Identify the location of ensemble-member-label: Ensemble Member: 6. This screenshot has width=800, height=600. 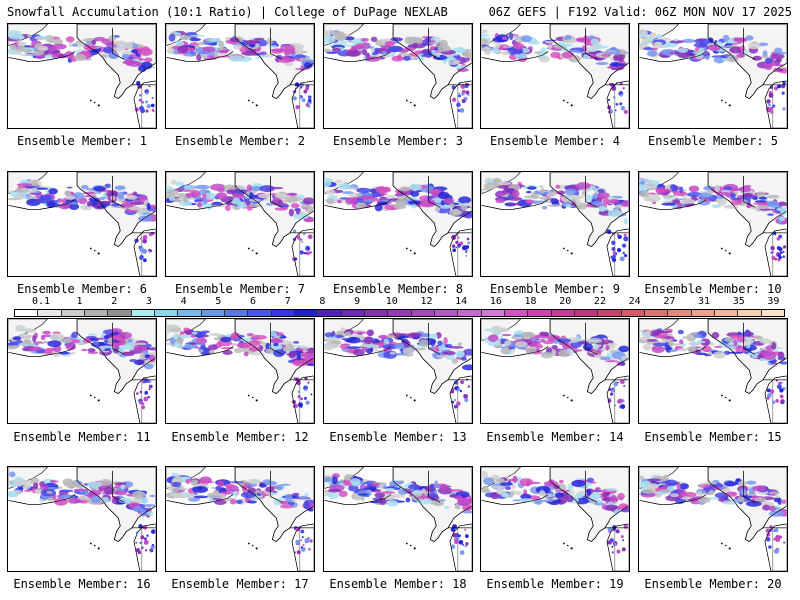
(82, 289).